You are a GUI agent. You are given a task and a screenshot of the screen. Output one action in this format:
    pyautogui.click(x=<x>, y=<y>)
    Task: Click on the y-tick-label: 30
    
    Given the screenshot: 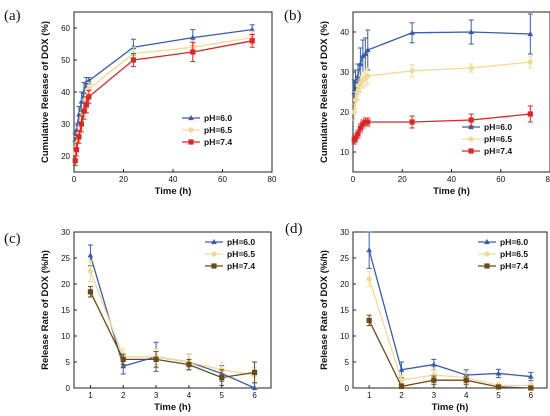 What is the action you would take?
    pyautogui.click(x=344, y=72)
    